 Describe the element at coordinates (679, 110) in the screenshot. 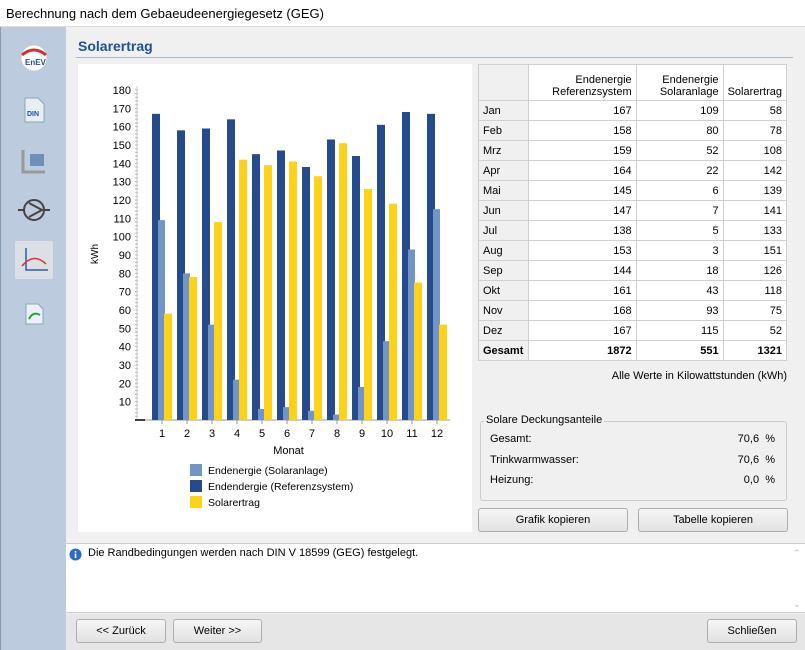

I see `cell: 109` at that location.